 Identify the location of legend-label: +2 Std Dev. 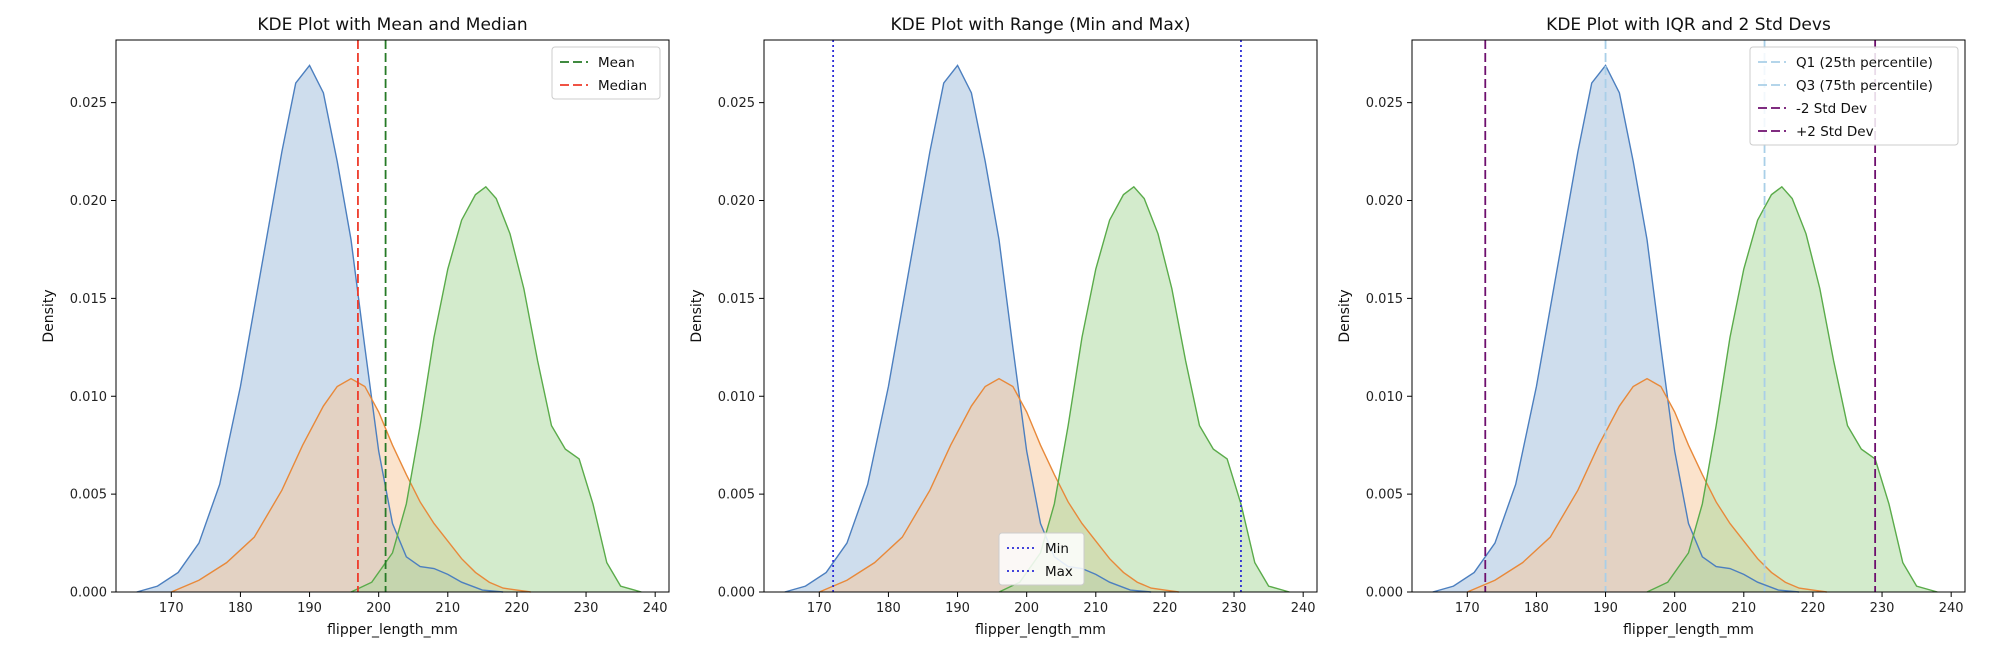
(1835, 132).